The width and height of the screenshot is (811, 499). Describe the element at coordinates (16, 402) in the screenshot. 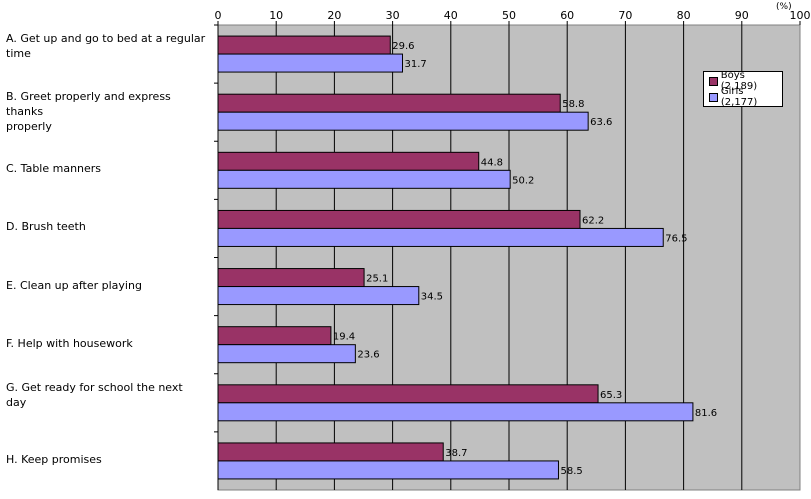

I see `category-label-line: day` at that location.